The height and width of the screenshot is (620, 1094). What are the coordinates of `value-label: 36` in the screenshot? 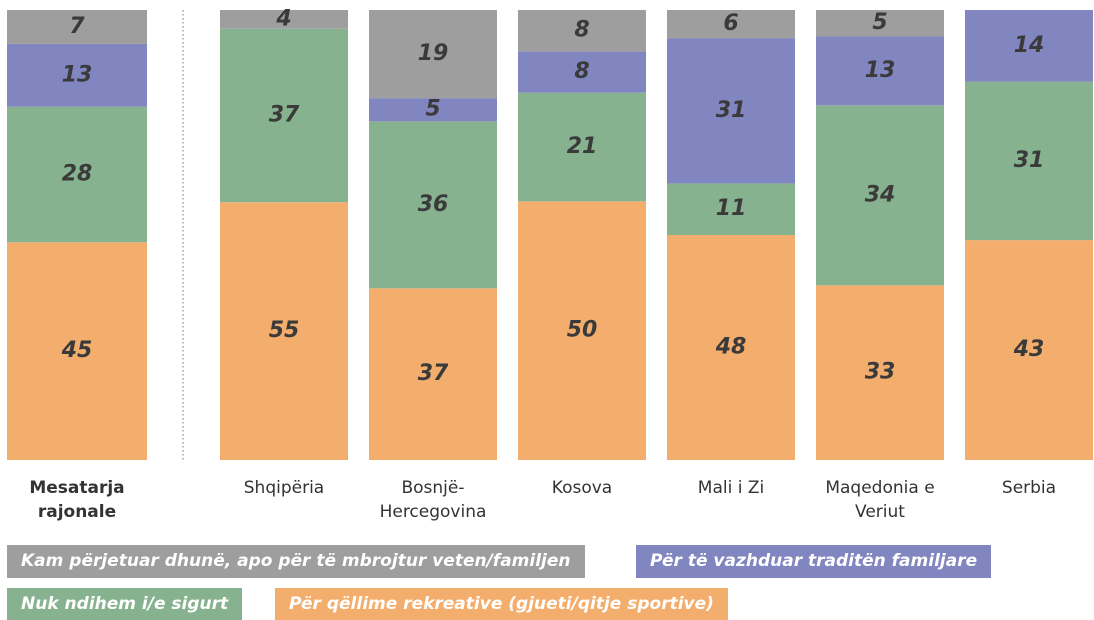 It's located at (433, 204).